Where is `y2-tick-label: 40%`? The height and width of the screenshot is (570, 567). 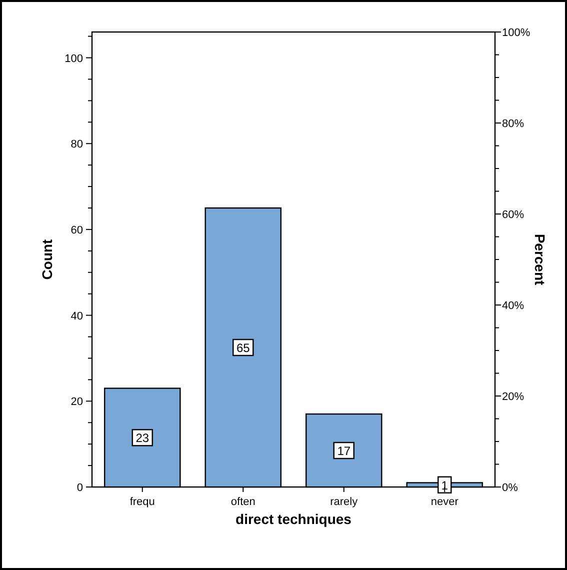
y2-tick-label: 40% is located at coordinates (513, 306).